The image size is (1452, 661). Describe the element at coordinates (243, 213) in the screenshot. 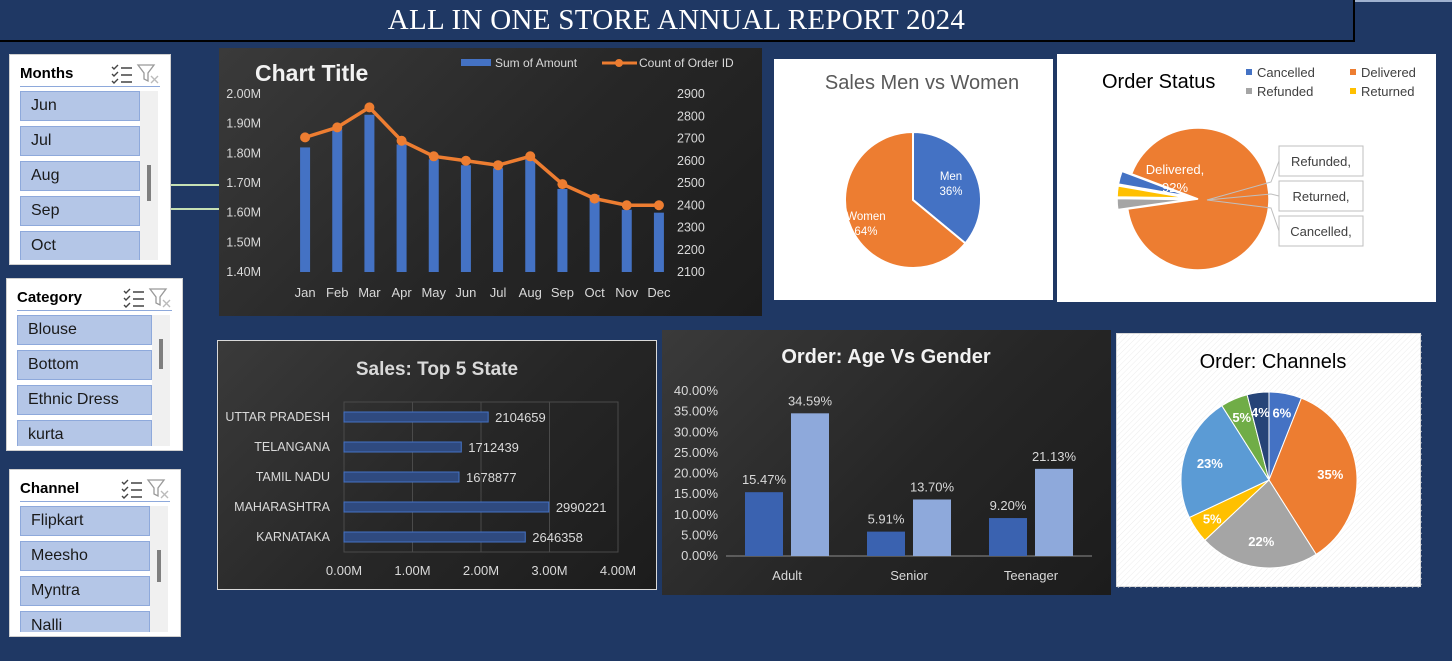

I see `y-tick-label: 1.60M` at that location.